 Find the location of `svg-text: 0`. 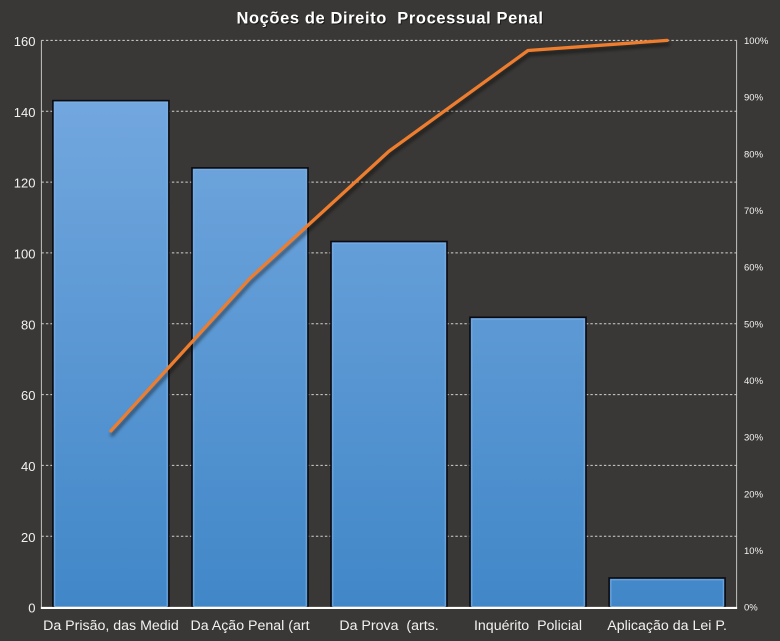

svg-text: 0 is located at coordinates (31, 608).